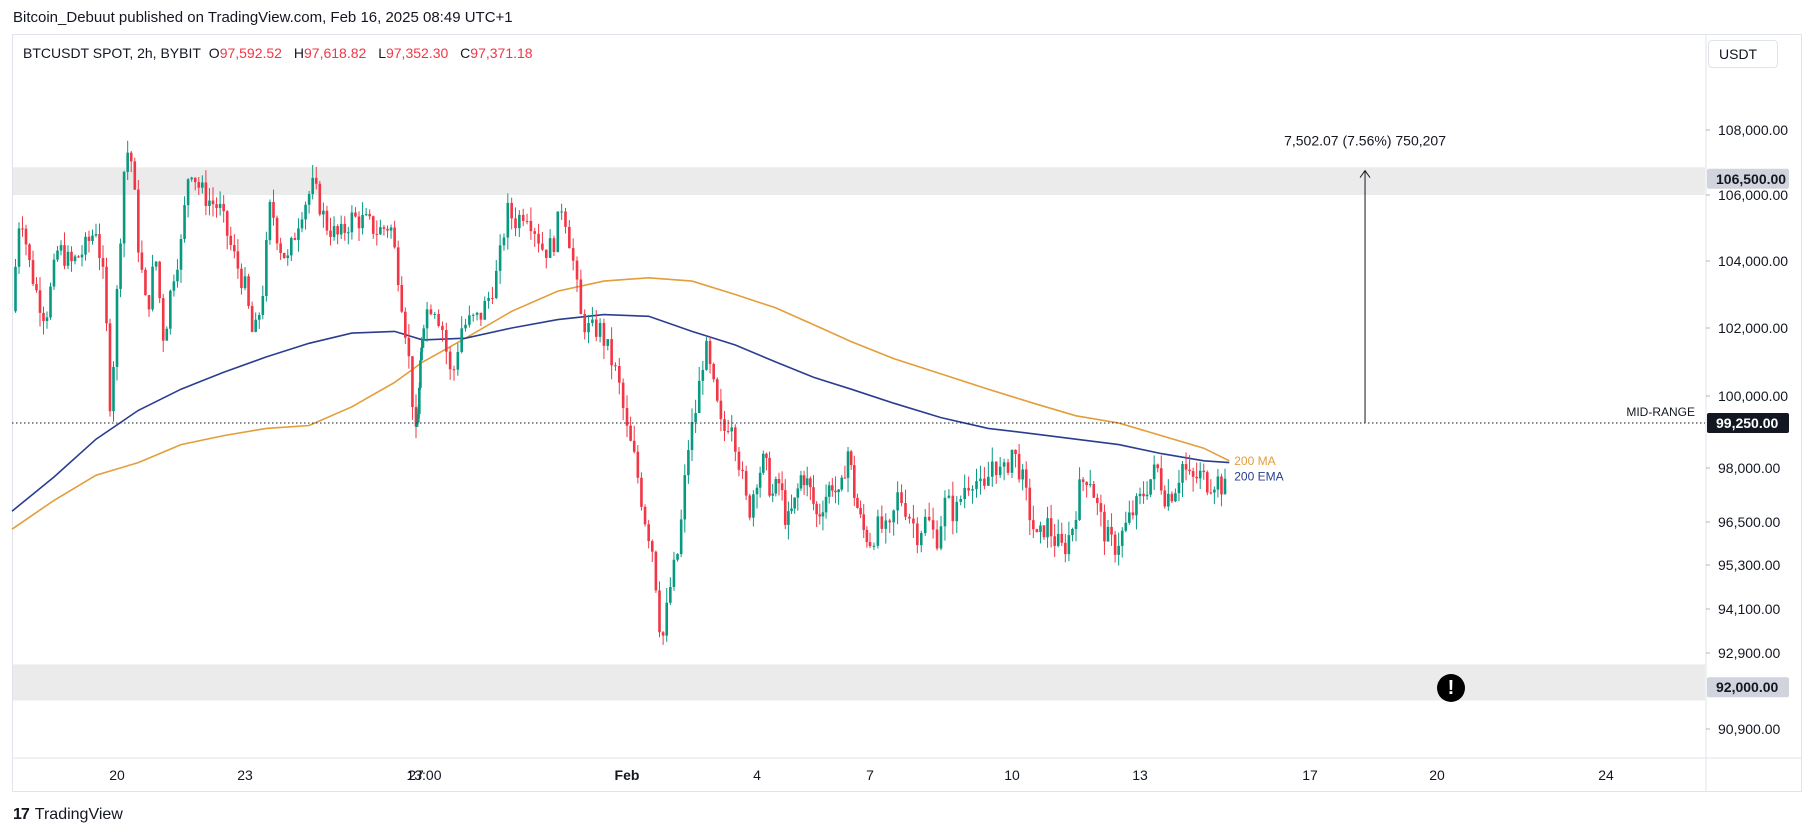 The width and height of the screenshot is (1814, 836). I want to click on price-tick-label: 100,000.00, so click(1753, 396).